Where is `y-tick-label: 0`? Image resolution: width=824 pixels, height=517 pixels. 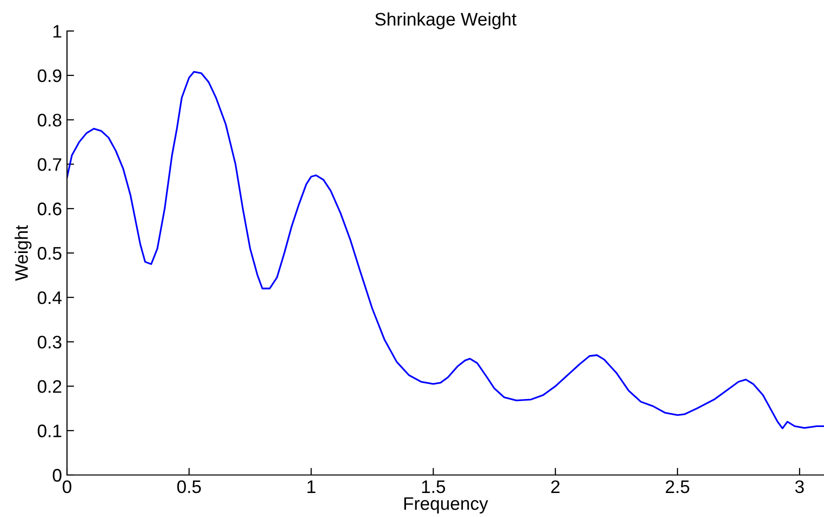
y-tick-label: 0 is located at coordinates (57, 475).